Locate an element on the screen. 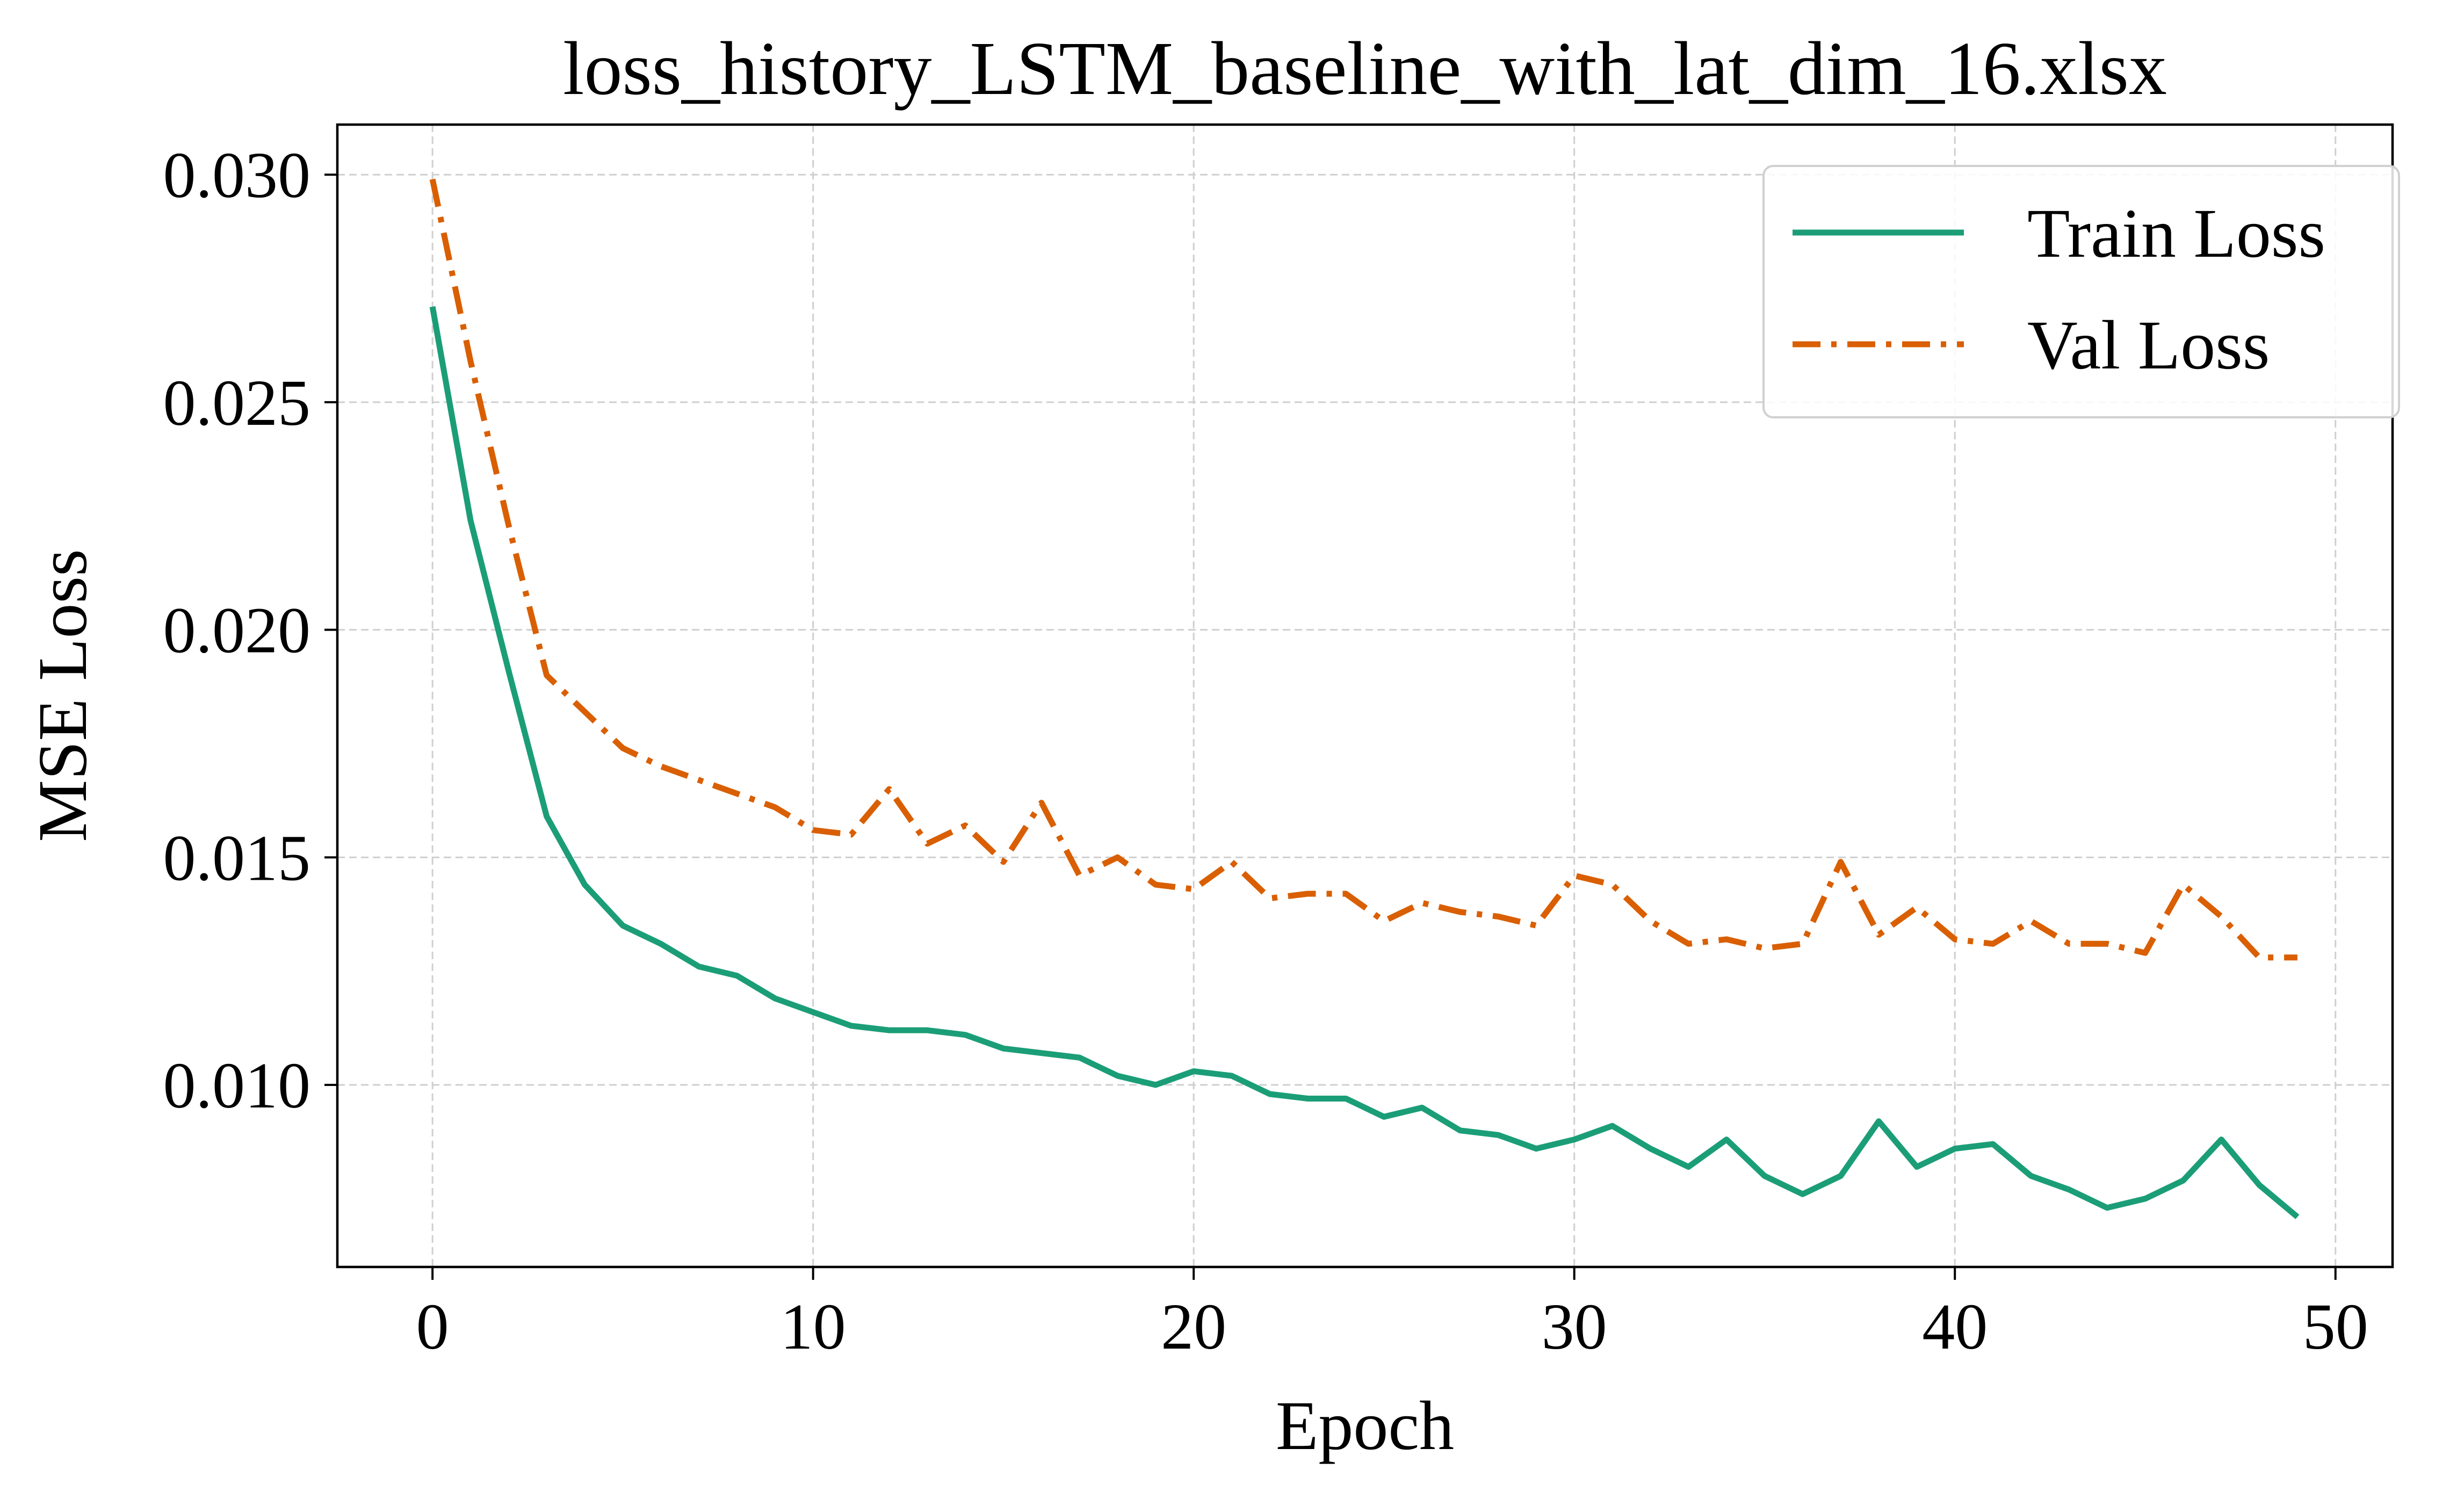  x-tick-label: 20 is located at coordinates (1193, 1327).